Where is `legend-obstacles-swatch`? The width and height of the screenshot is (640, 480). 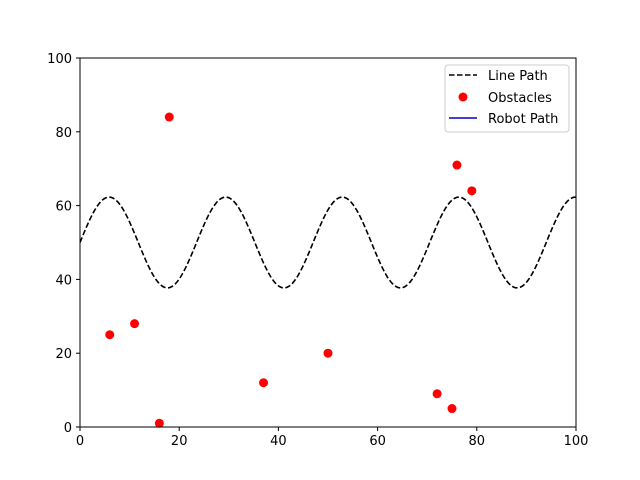 legend-obstacles-swatch is located at coordinates (463, 97).